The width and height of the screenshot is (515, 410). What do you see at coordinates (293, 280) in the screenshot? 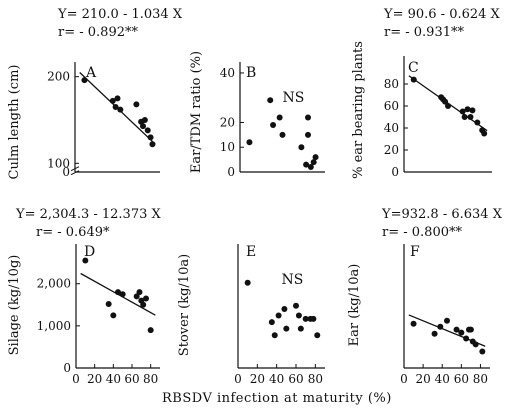
I see `ns-annotation: NS` at bounding box center [293, 280].